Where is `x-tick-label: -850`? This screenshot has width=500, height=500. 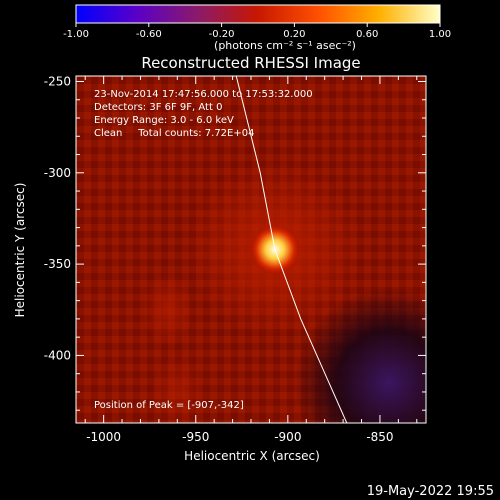
x-tick-label: -850 is located at coordinates (379, 437).